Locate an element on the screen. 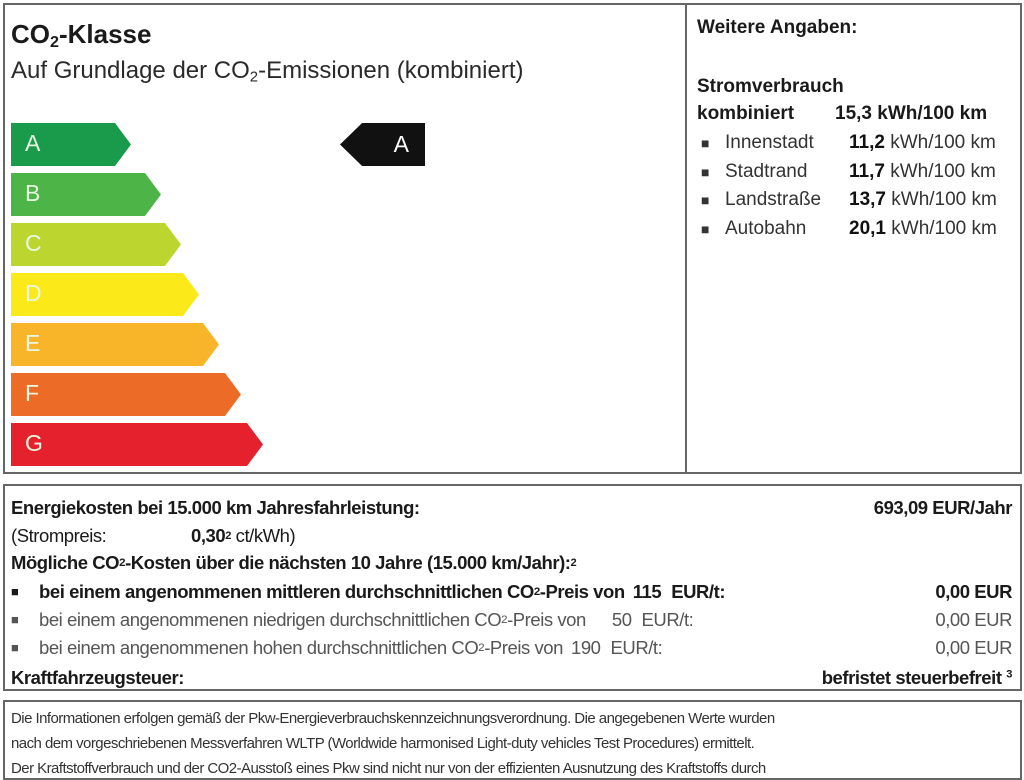 This screenshot has width=1024, height=780. subtitle-text-end: -Emissionen (kombiniert) is located at coordinates (391, 70).